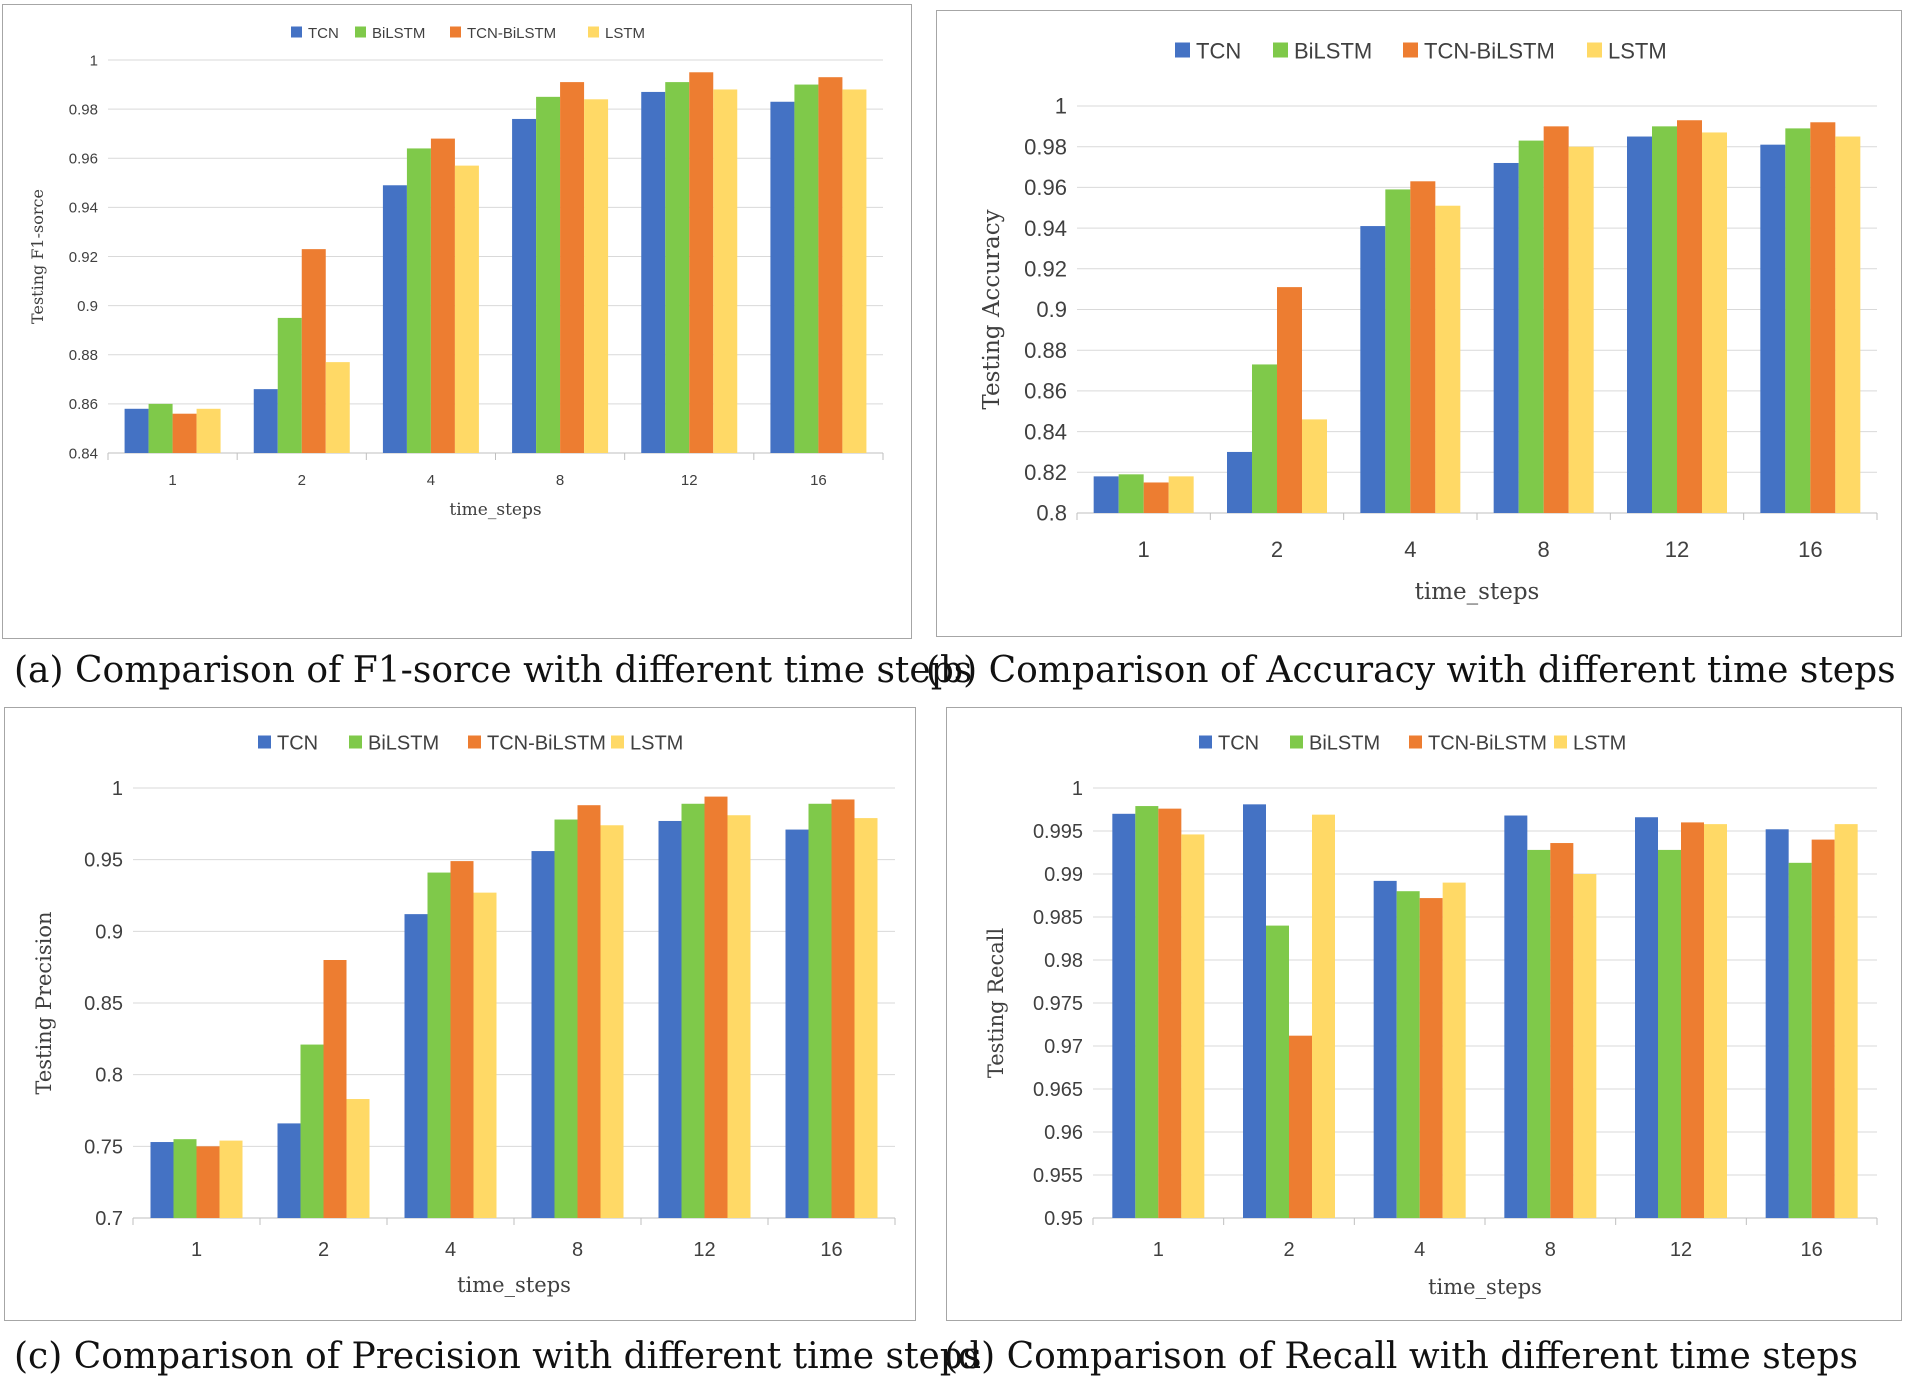 The height and width of the screenshot is (1383, 1905). What do you see at coordinates (1637, 50) in the screenshot?
I see `legend-label-lstm: LSTM` at bounding box center [1637, 50].